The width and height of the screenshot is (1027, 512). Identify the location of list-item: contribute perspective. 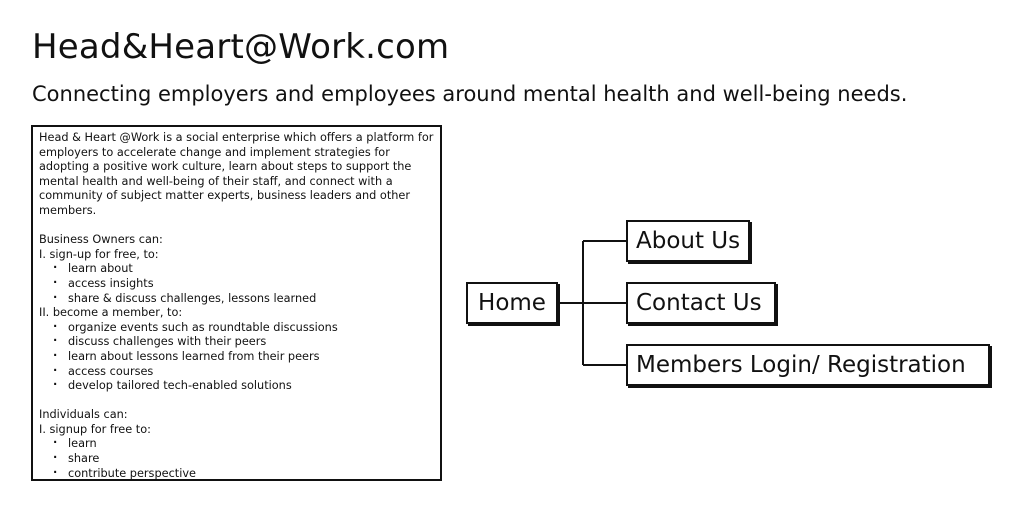
(243, 472).